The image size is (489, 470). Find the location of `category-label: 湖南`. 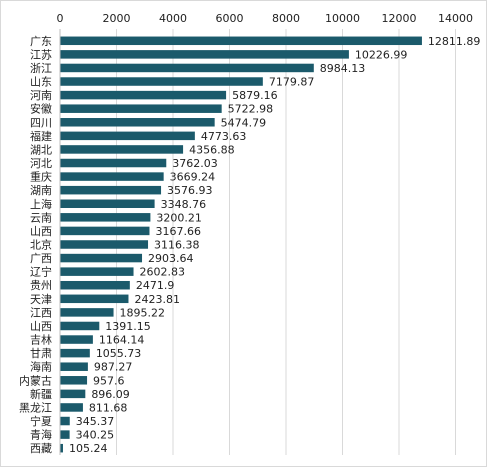

category-label: 湖南 is located at coordinates (41, 190).